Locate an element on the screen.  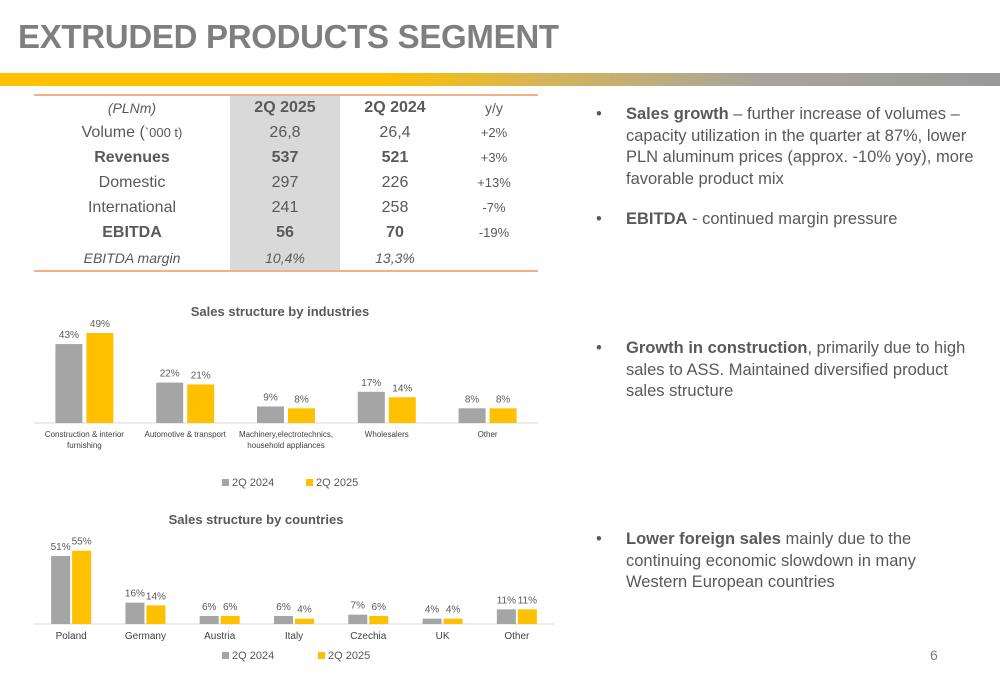
tick-label: Construction & interior is located at coordinates (84, 434).